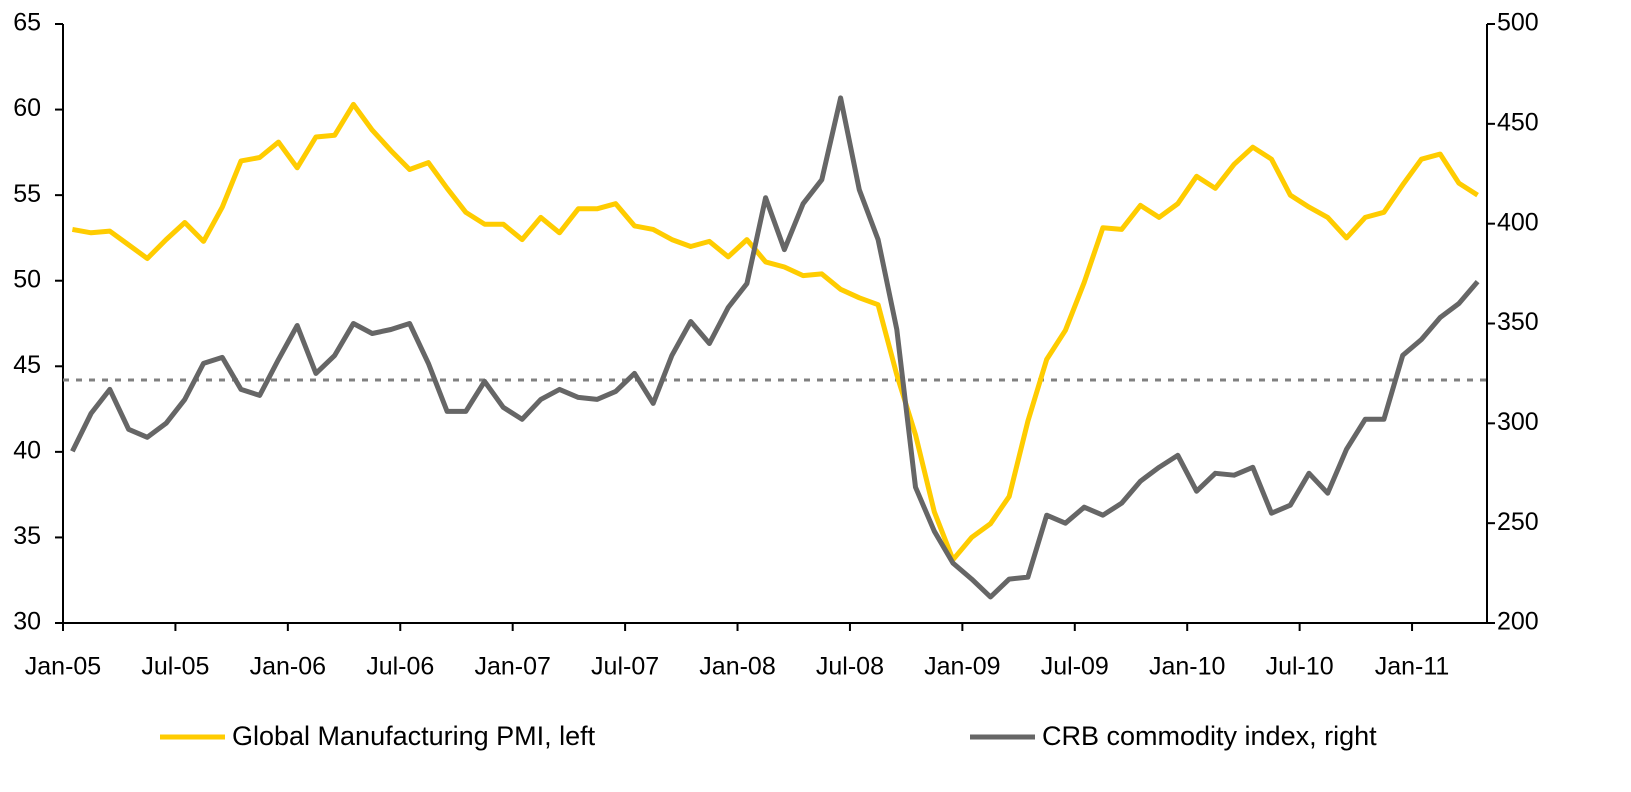  I want to click on y-tick-label: 45, so click(27, 365).